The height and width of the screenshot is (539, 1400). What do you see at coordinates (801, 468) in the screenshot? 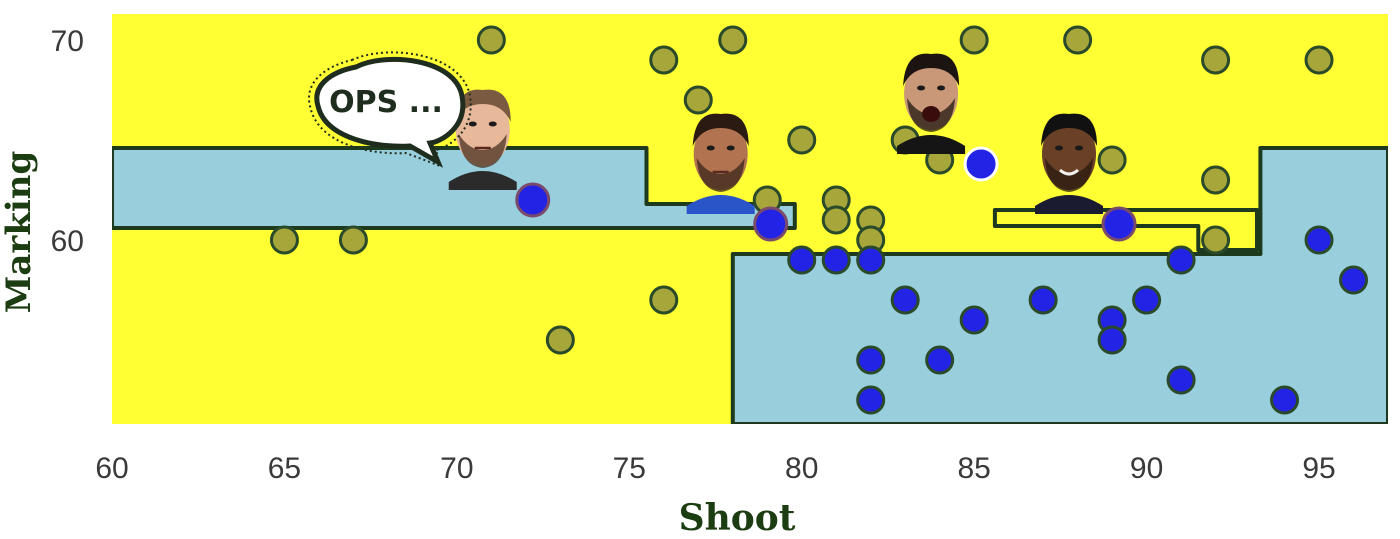
I see `x-tick-80: 80` at bounding box center [801, 468].